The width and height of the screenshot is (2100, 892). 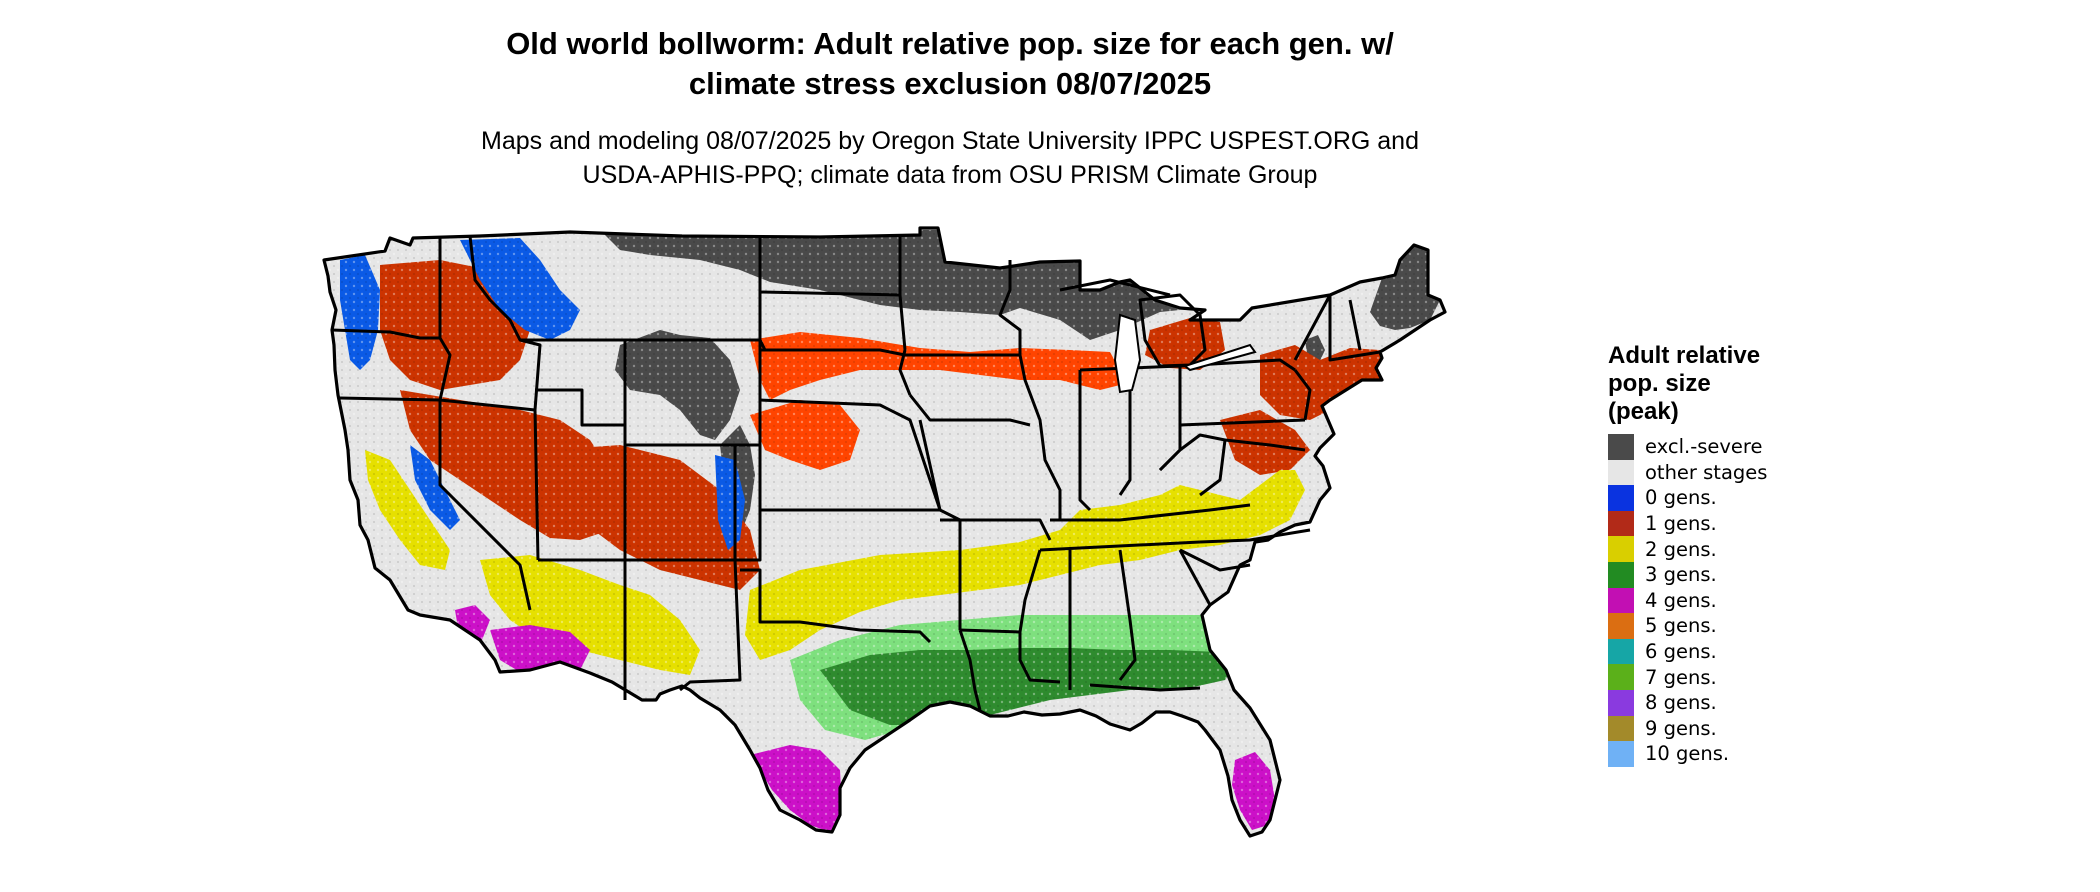 What do you see at coordinates (1127, 353) in the screenshot?
I see `lake-michigan` at bounding box center [1127, 353].